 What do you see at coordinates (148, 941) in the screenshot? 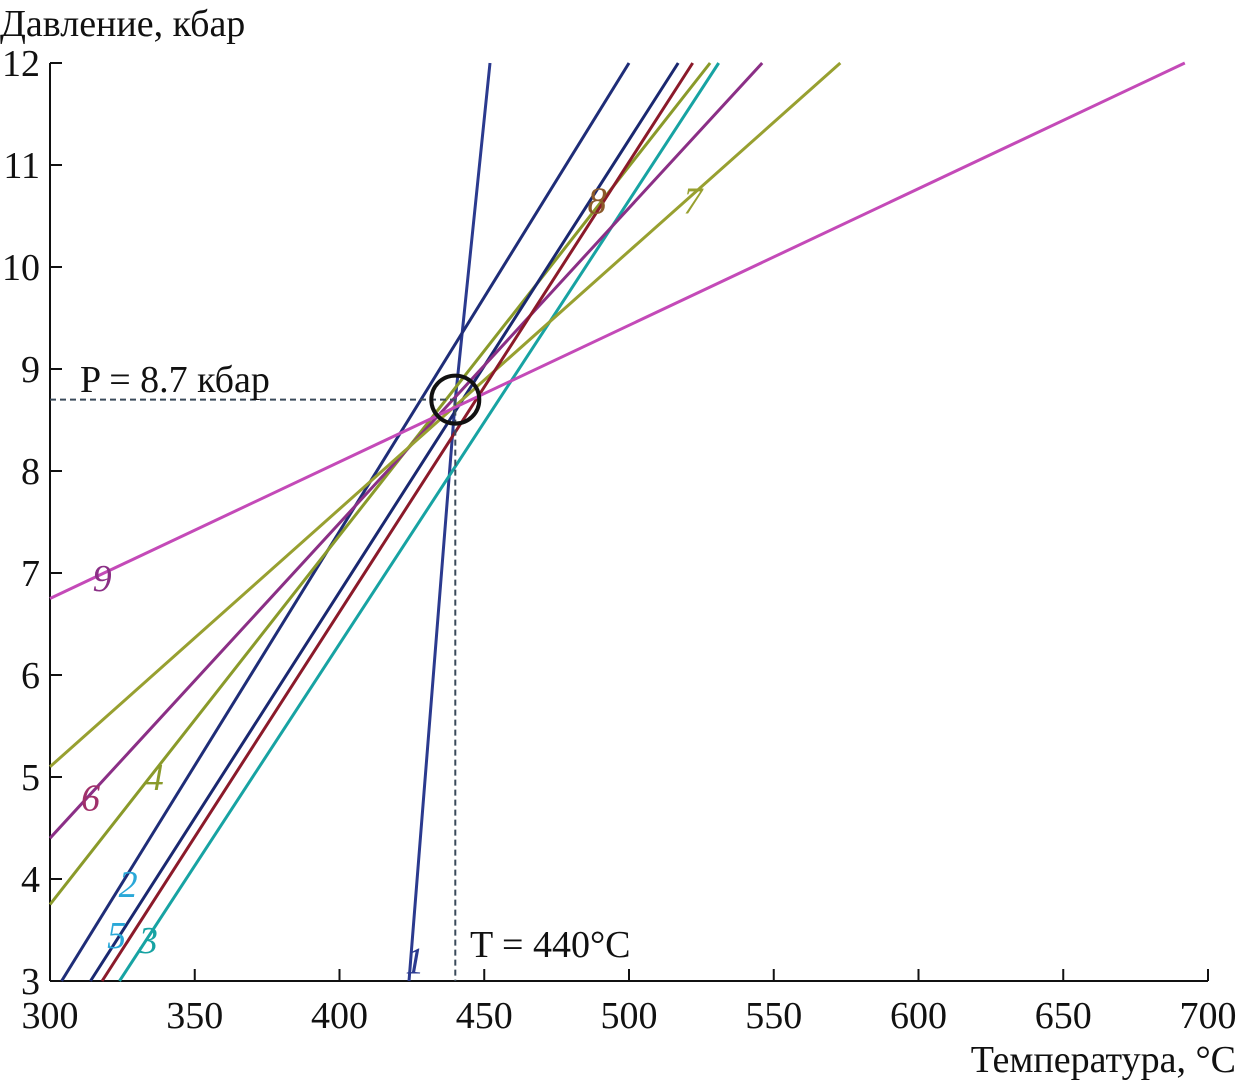
I see `series-label-3: 3` at bounding box center [148, 941].